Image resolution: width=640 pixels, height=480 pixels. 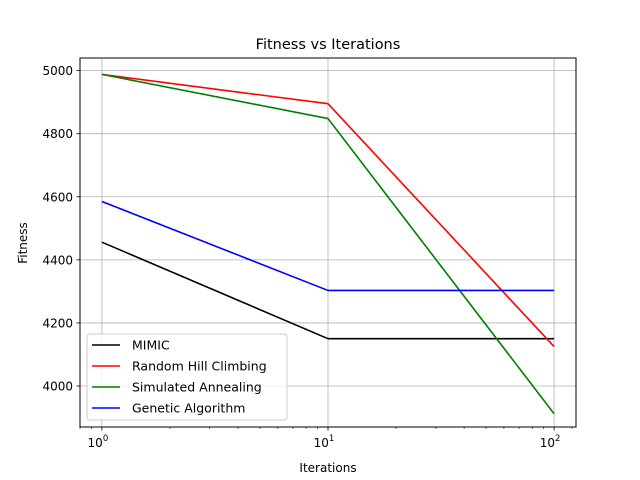 I want to click on y-axis-ticks: 4000 4200 4400 4600 4800 5000, so click(x=61, y=229).